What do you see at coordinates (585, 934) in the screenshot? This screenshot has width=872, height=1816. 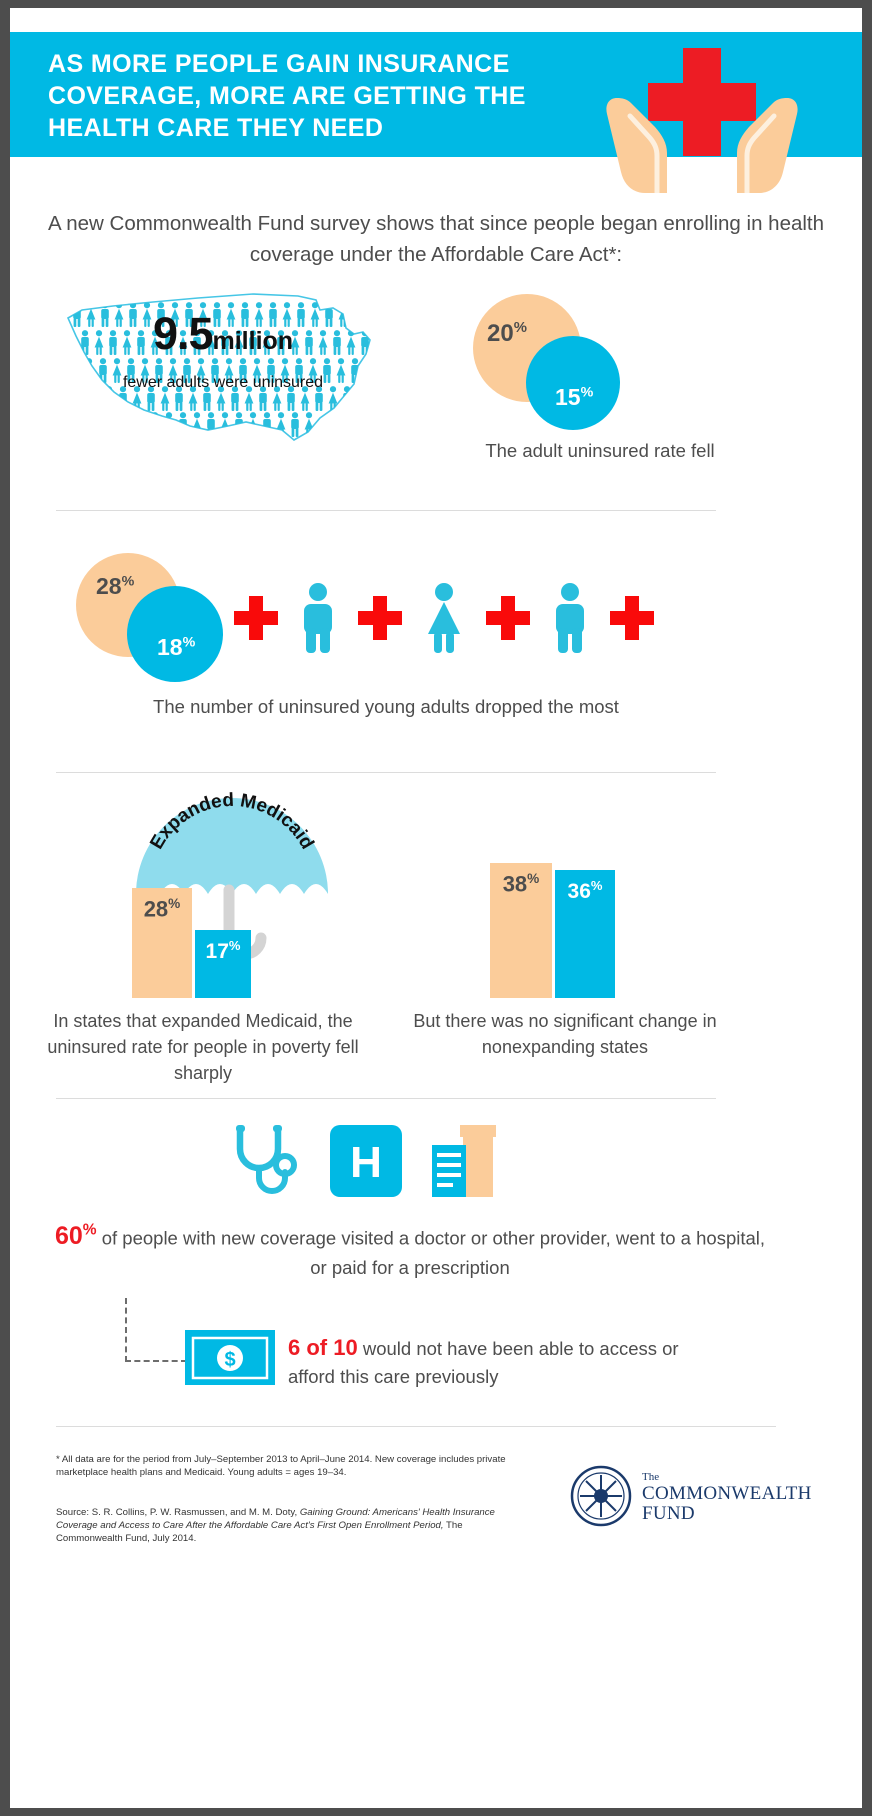 I see `bar-nonexp-after: 36%` at bounding box center [585, 934].